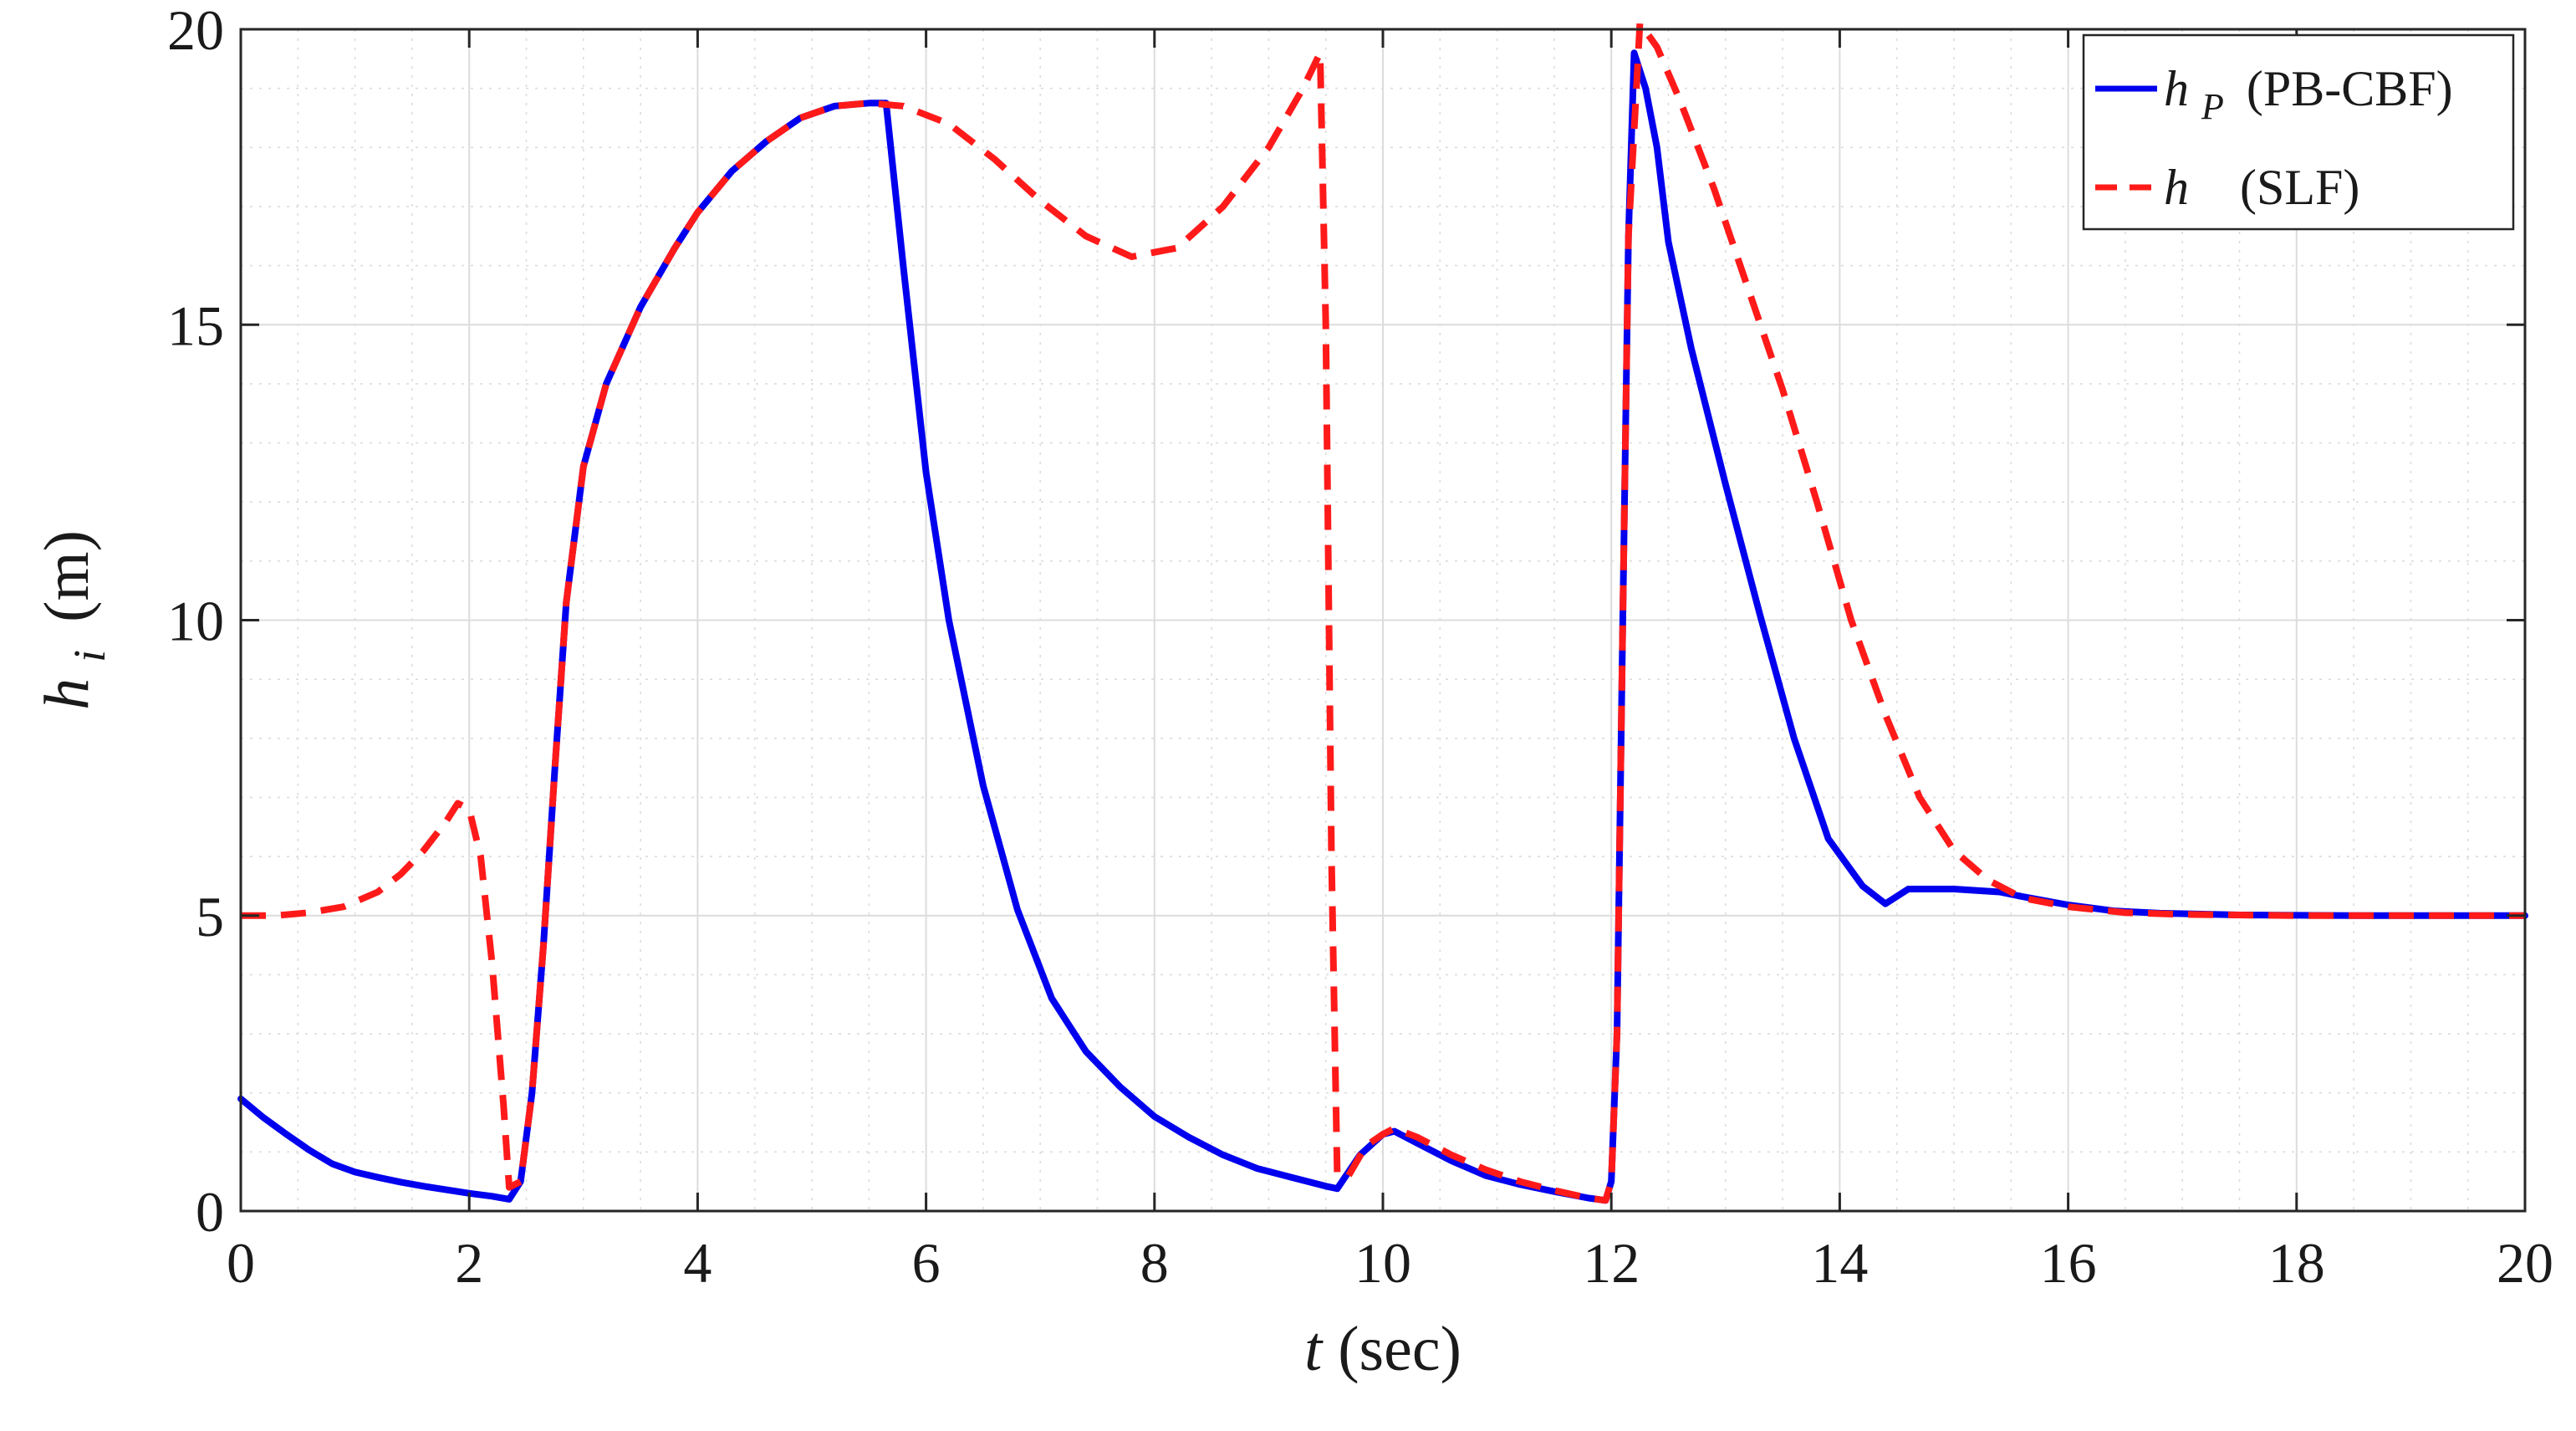 The width and height of the screenshot is (2576, 1431). I want to click on x-tick-label: 16, so click(2068, 1263).